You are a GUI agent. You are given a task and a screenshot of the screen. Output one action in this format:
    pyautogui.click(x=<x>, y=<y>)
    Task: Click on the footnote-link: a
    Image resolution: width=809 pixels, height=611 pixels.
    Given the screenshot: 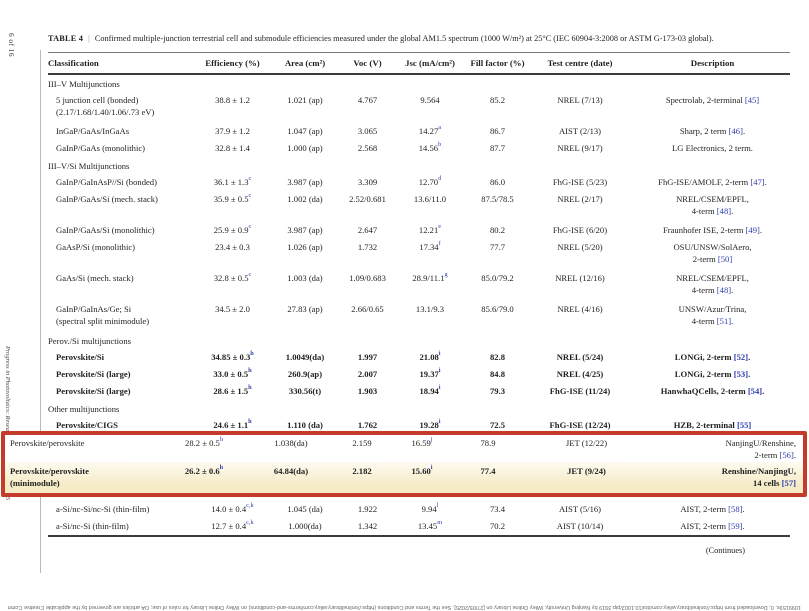 What is the action you would take?
    pyautogui.click(x=440, y=128)
    